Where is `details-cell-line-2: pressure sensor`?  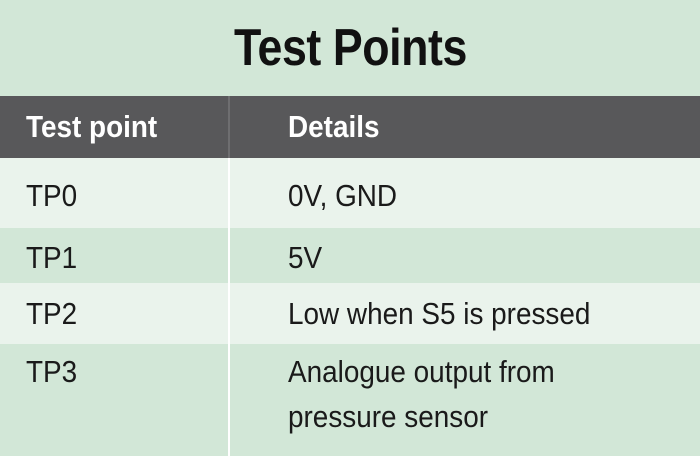
details-cell-line-2: pressure sensor is located at coordinates (388, 416).